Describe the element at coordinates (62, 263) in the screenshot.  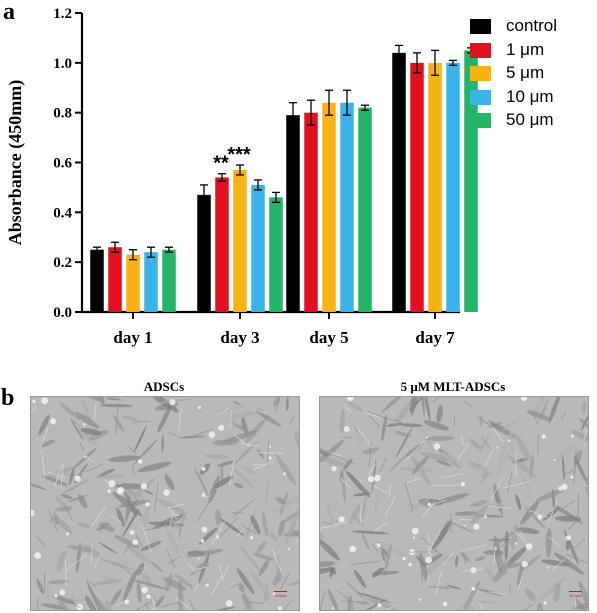
I see `y-tick-label: 0.2` at that location.